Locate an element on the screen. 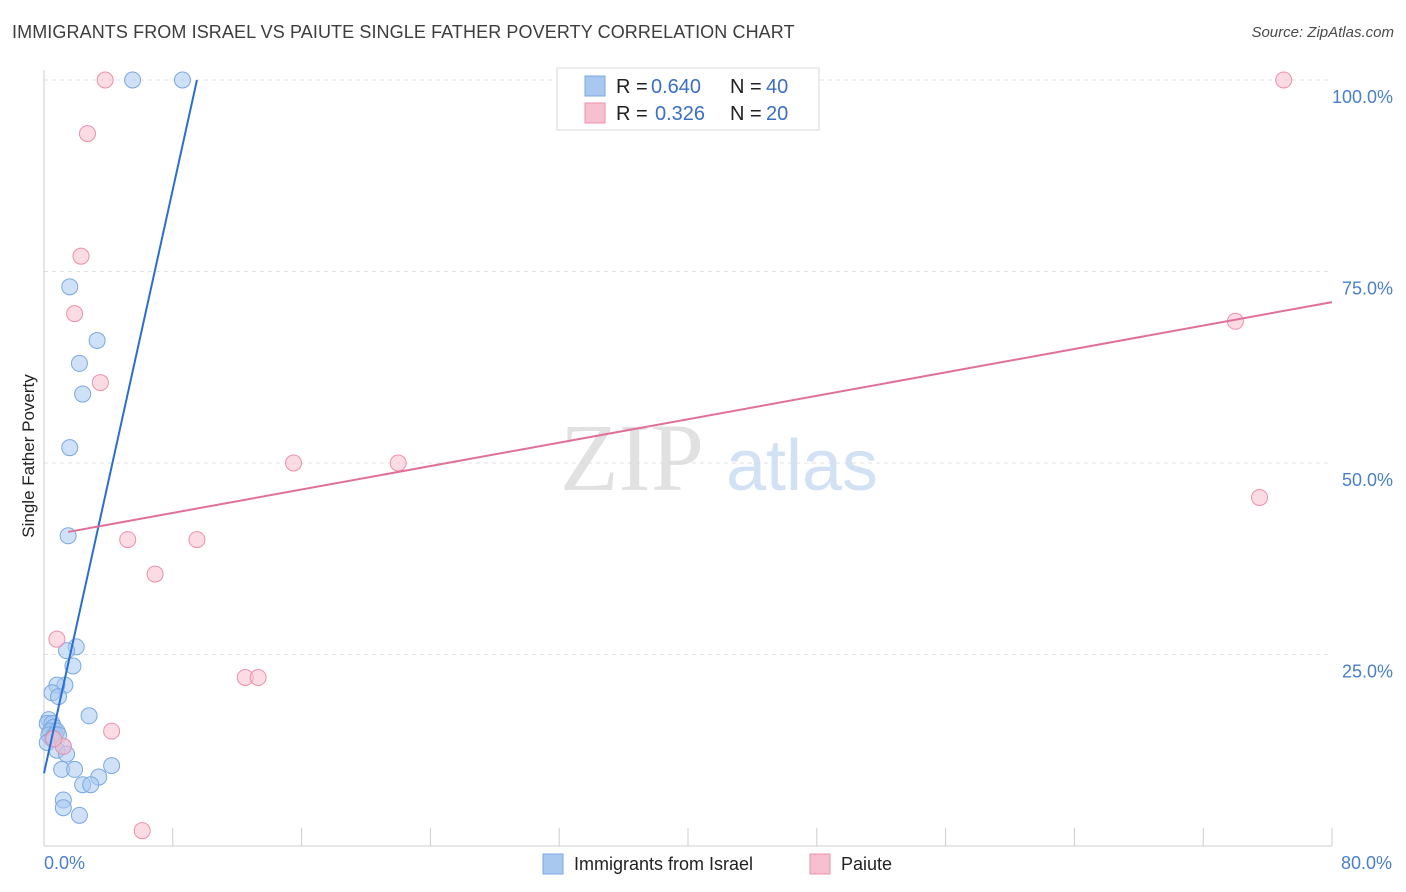  y-axis-label: Single Father Poverty is located at coordinates (28, 456).